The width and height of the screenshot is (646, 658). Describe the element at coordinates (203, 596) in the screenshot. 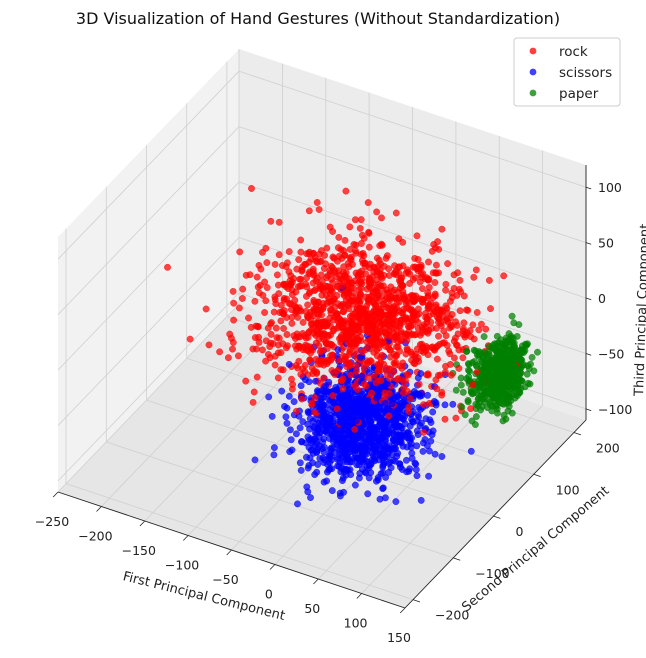

I see `x-axis-label: First Principal Component` at that location.